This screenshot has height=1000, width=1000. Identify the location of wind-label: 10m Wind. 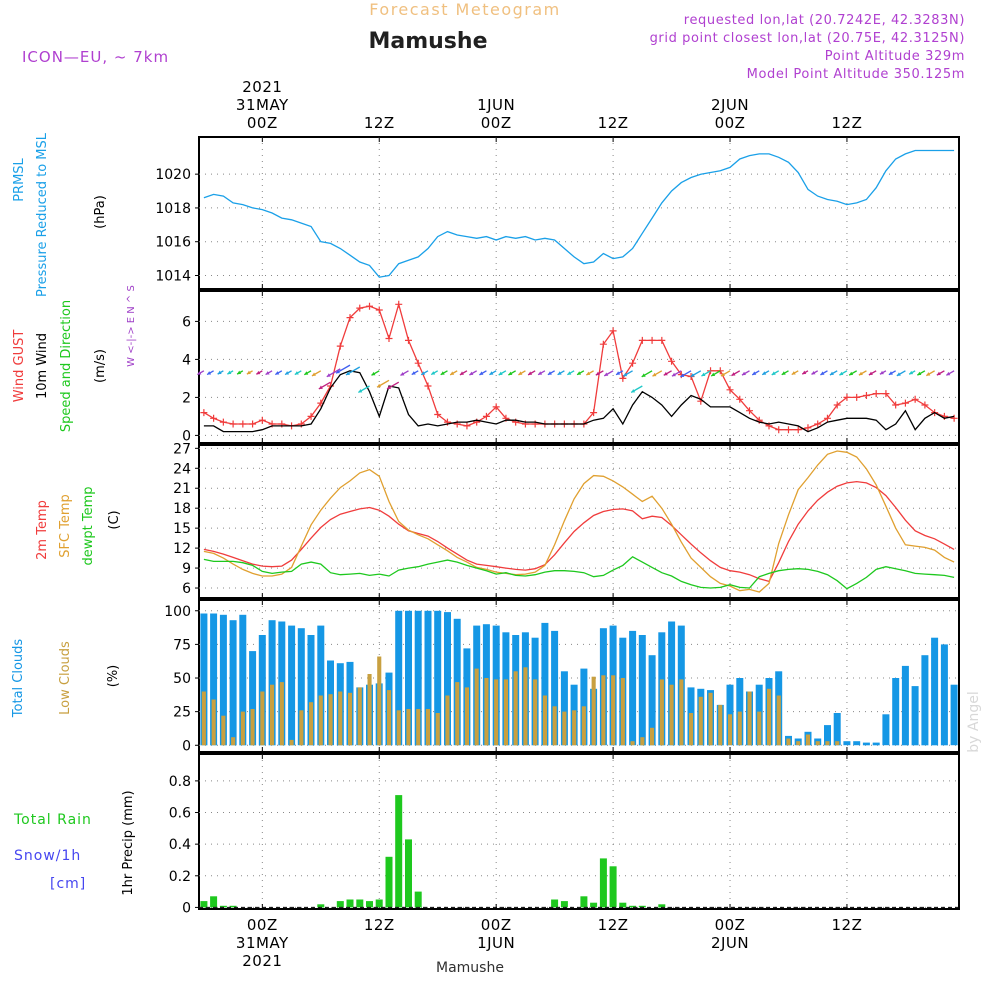
(42, 366).